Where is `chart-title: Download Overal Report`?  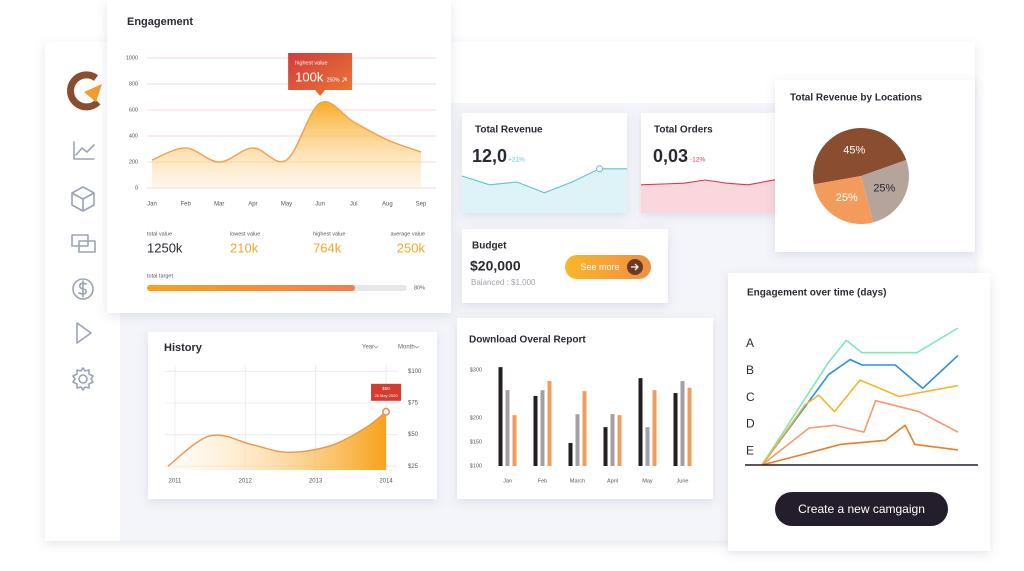
chart-title: Download Overal Report is located at coordinates (527, 340).